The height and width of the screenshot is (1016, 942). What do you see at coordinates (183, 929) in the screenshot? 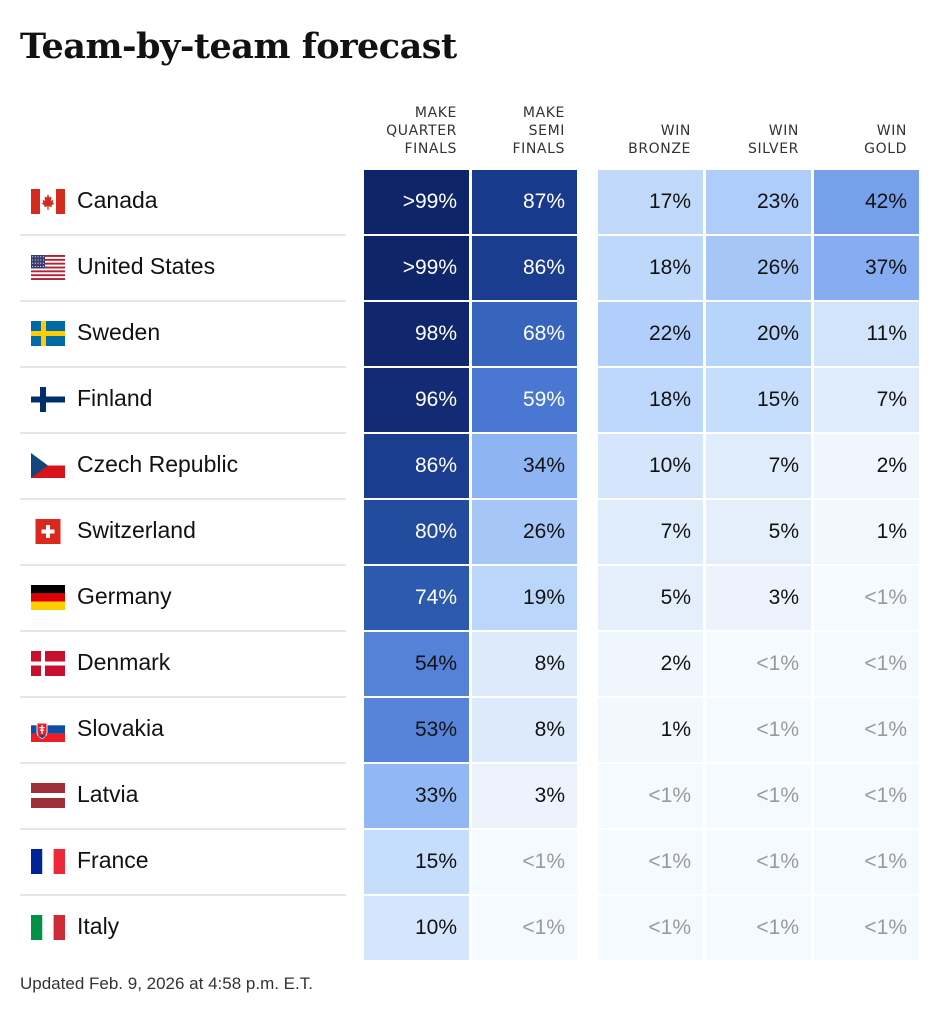
I see `team-row: Italy` at bounding box center [183, 929].